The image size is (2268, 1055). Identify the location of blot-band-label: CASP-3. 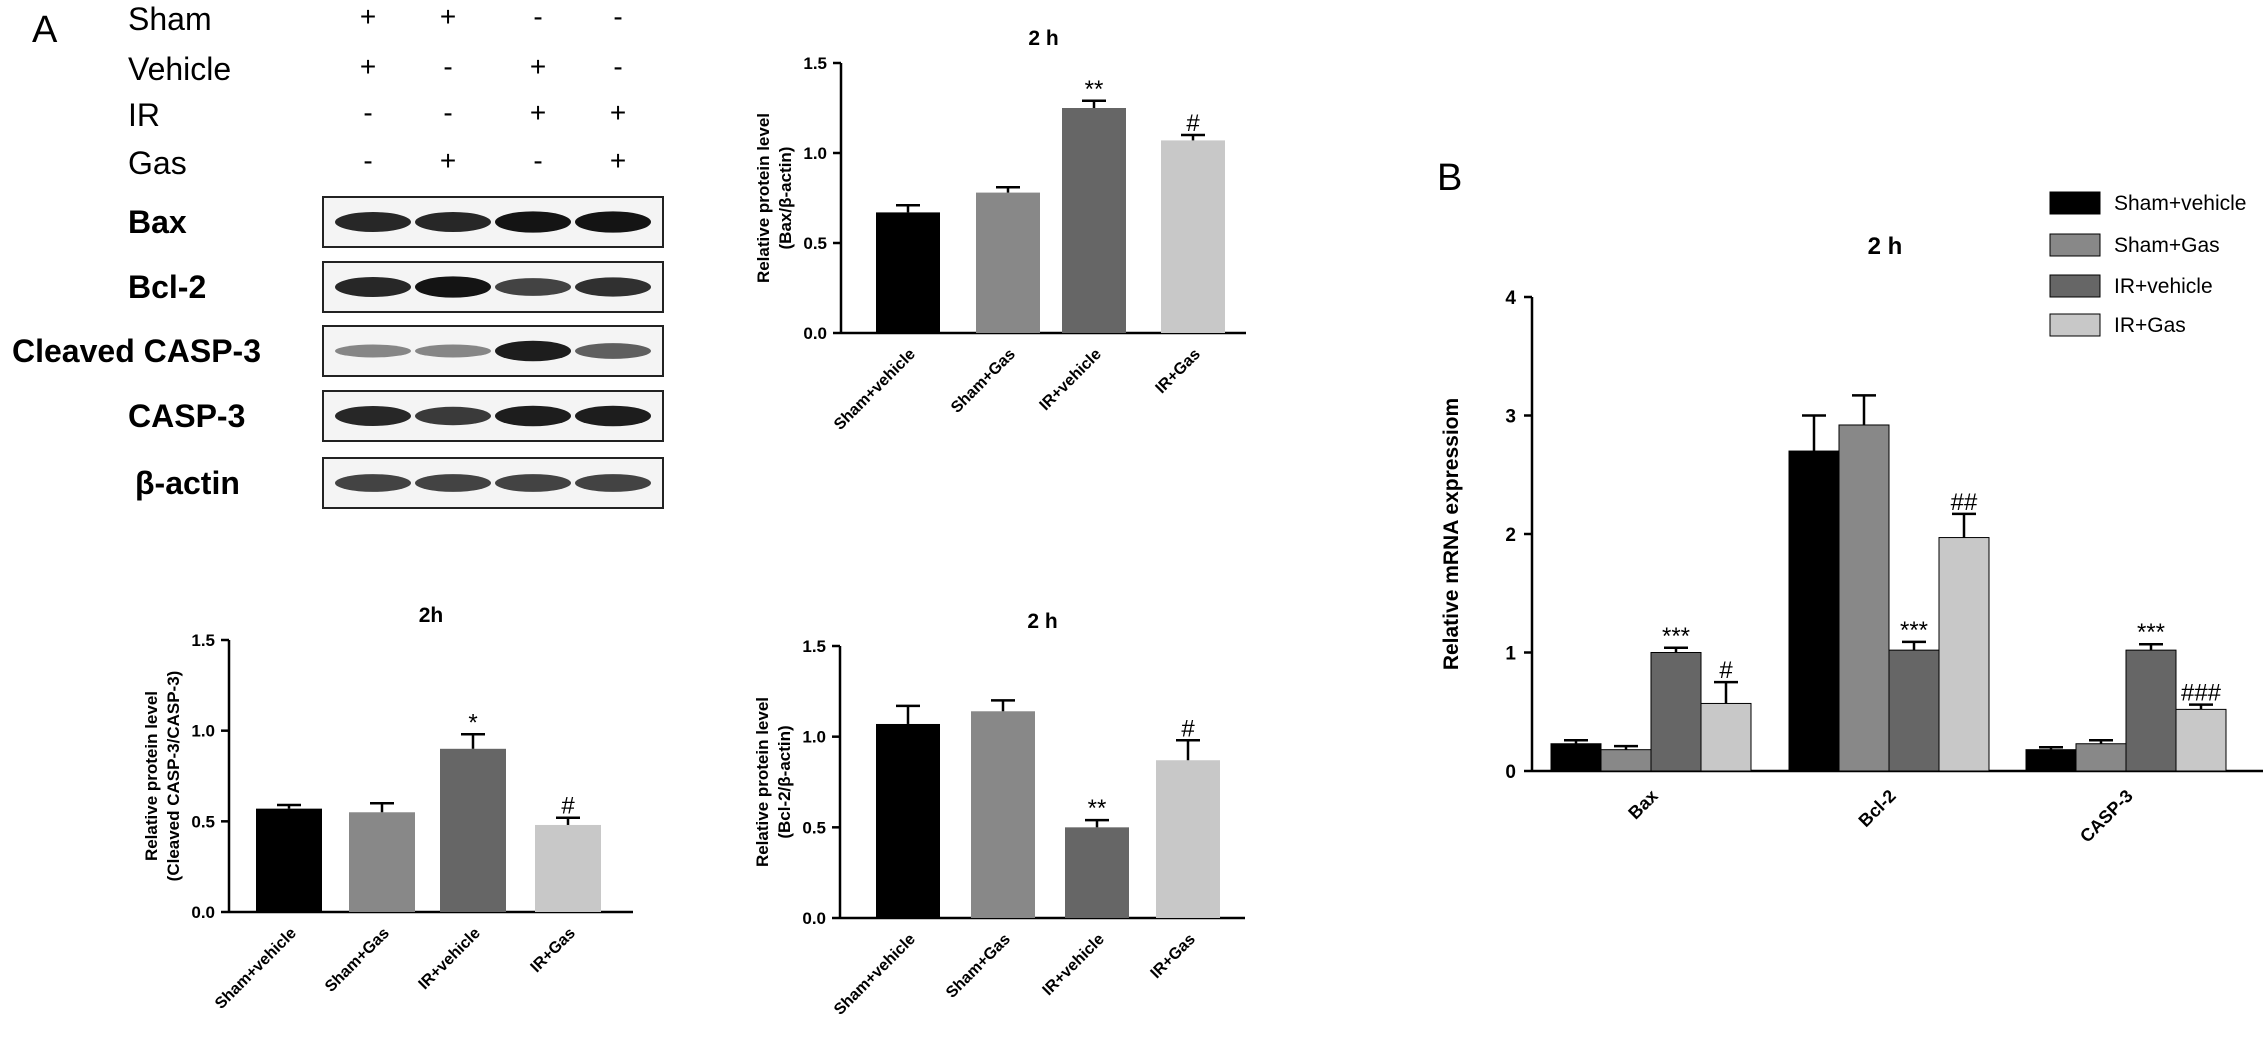
(186, 416).